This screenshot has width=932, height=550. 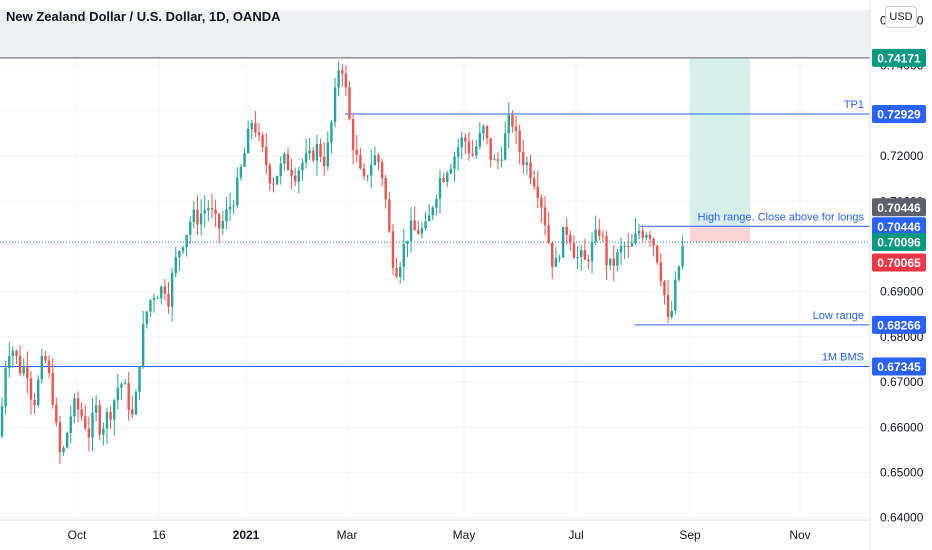 What do you see at coordinates (246, 535) in the screenshot?
I see `x-tick-label: 2021` at bounding box center [246, 535].